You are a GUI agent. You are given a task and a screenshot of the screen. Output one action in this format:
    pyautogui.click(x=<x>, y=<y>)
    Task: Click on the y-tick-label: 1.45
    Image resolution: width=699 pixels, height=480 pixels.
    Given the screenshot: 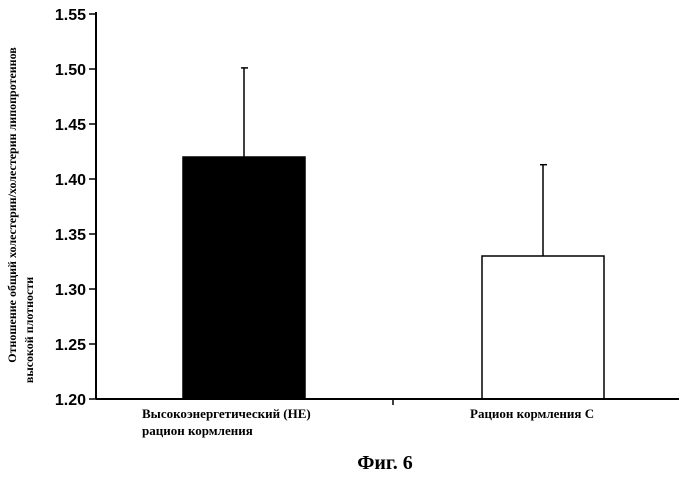 What is the action you would take?
    pyautogui.click(x=70, y=125)
    